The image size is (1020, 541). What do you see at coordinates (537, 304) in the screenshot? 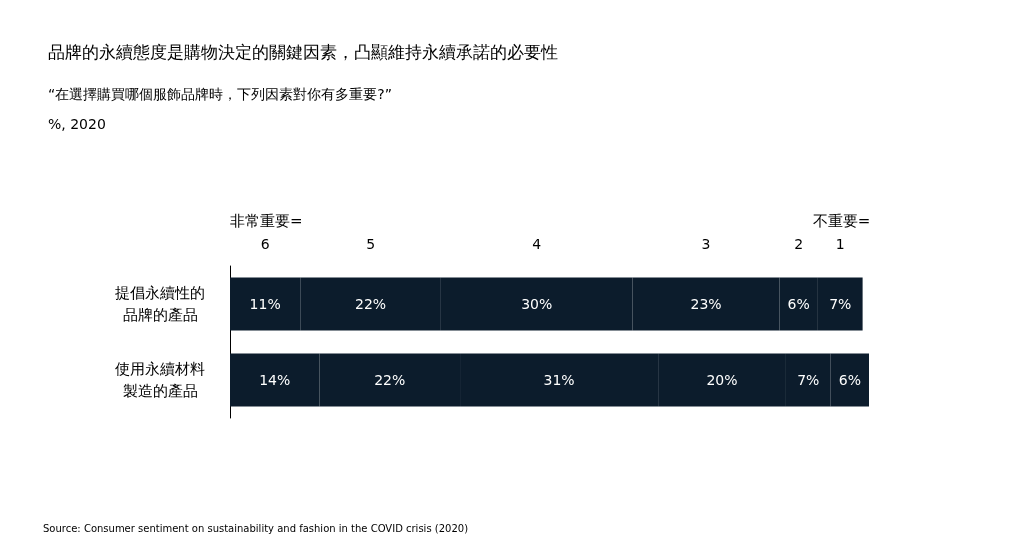
I see `data-label: 30%` at bounding box center [537, 304].